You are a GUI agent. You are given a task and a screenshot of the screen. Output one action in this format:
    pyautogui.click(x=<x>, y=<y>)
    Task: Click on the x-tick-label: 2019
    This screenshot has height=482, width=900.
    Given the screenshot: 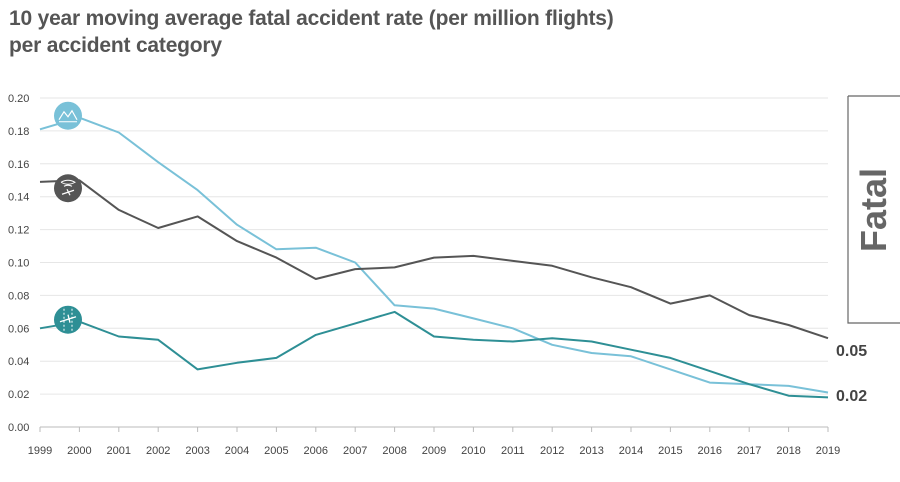 What is the action you would take?
    pyautogui.click(x=828, y=451)
    